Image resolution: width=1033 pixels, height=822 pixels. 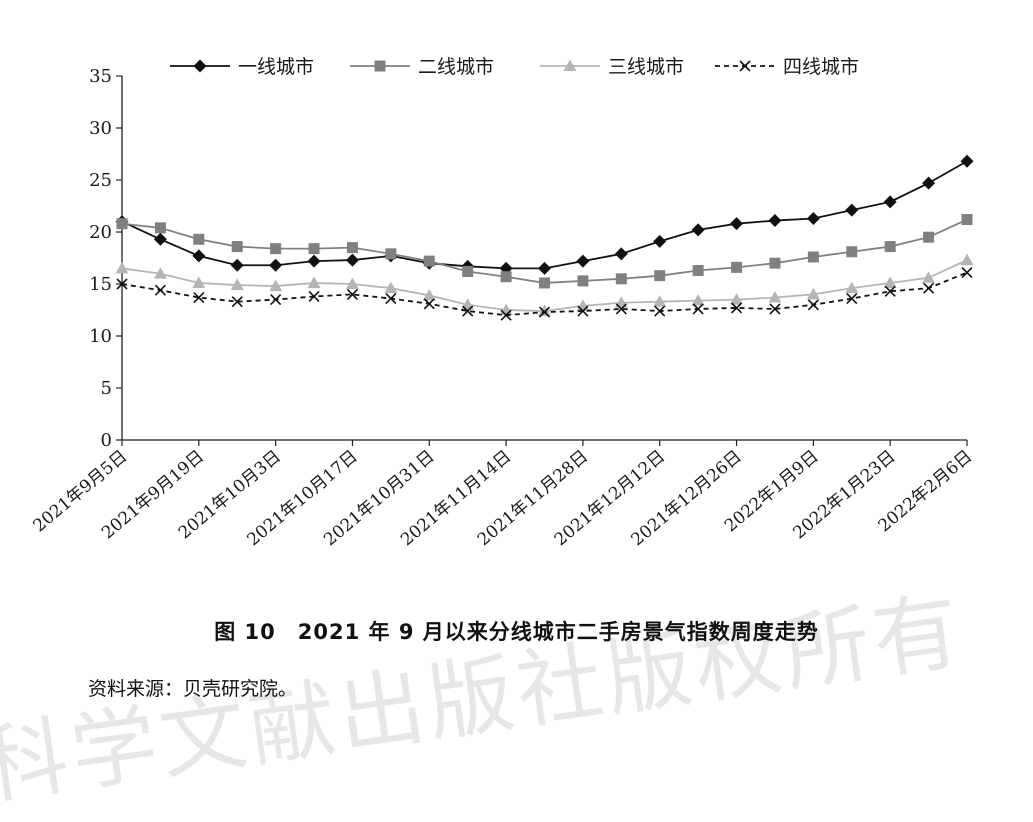 I want to click on legend-item: 一线城市, so click(x=242, y=67).